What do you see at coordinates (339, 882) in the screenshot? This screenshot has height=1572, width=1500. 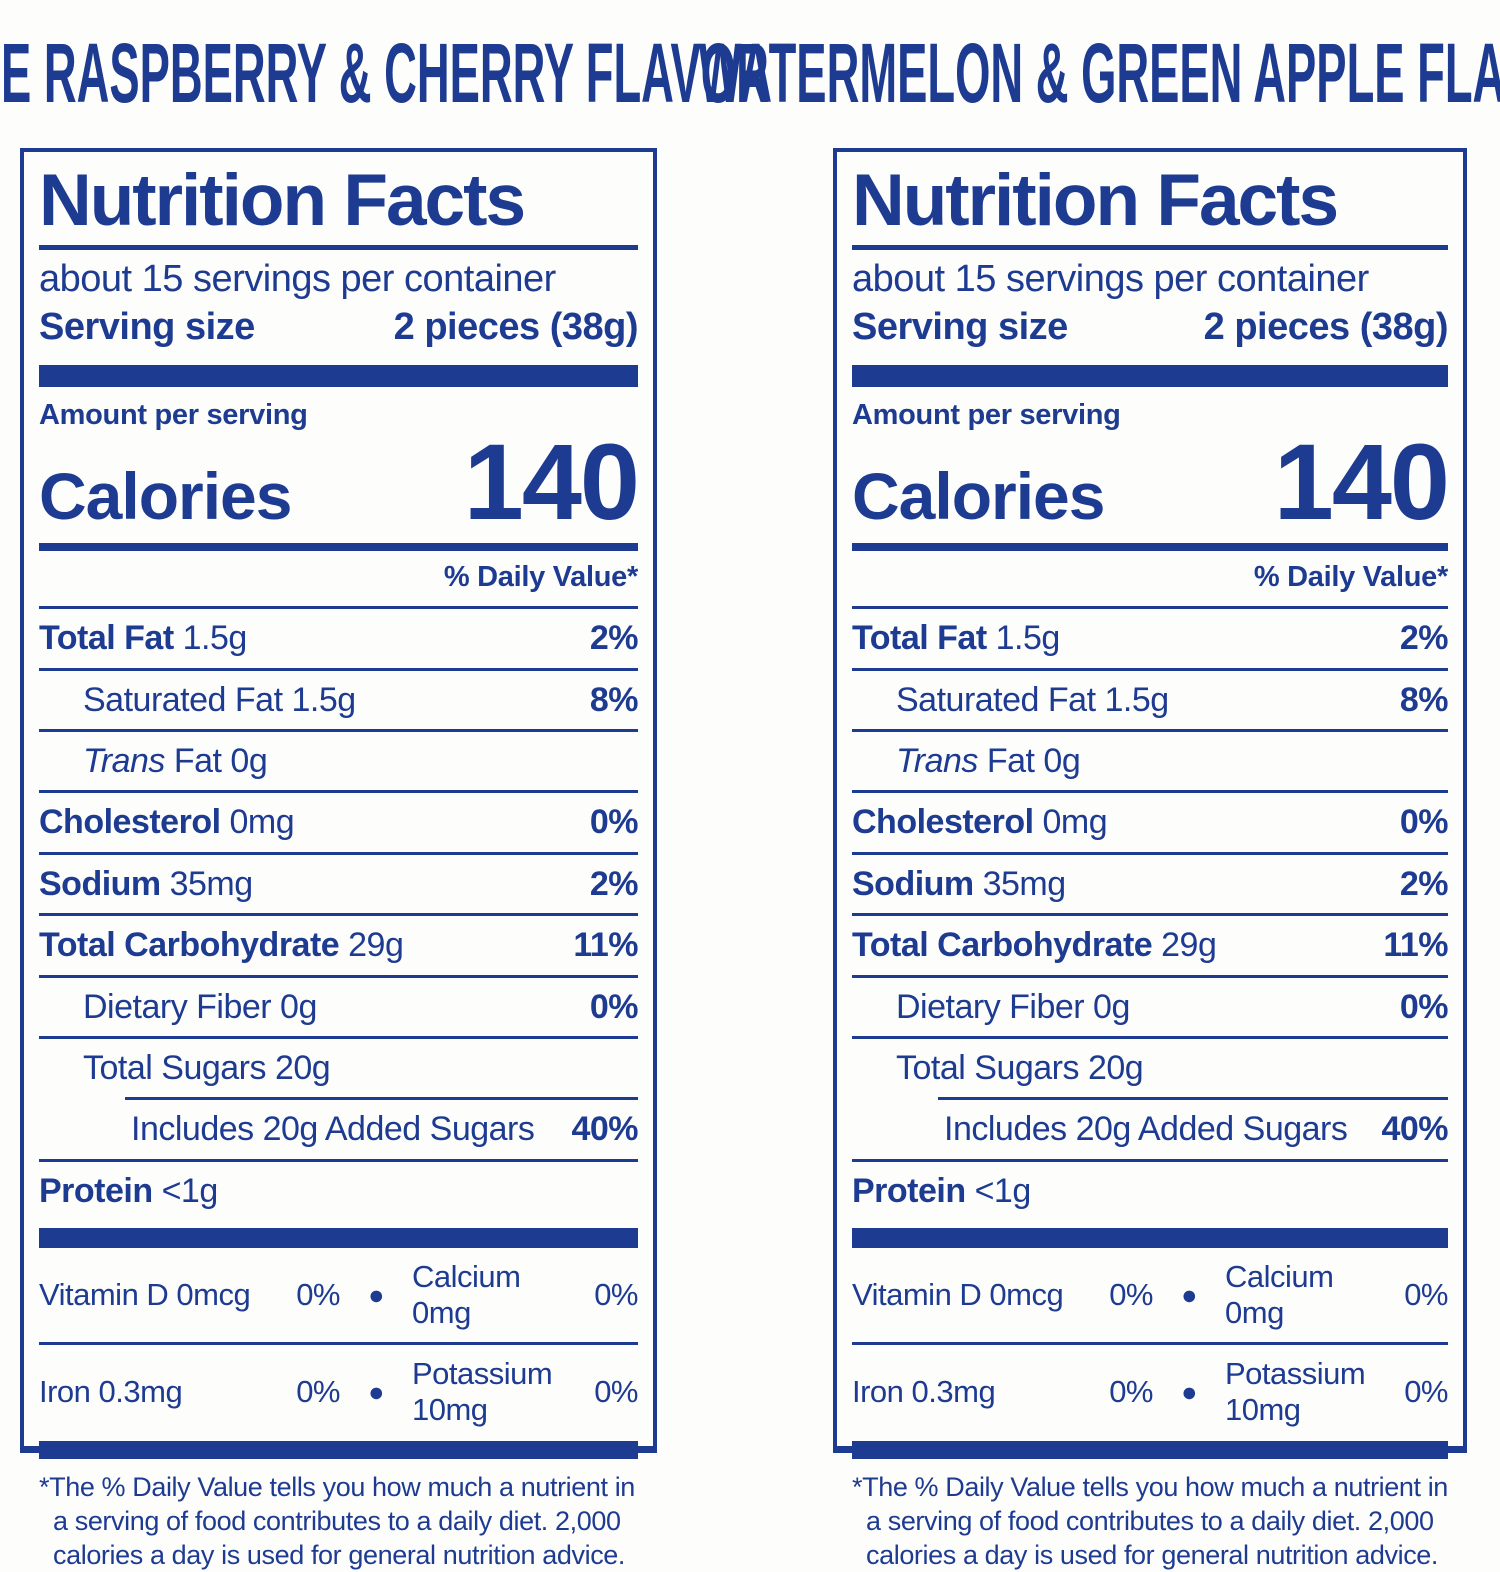 I see `nutrient-row: Sodium 35mg 2%` at bounding box center [339, 882].